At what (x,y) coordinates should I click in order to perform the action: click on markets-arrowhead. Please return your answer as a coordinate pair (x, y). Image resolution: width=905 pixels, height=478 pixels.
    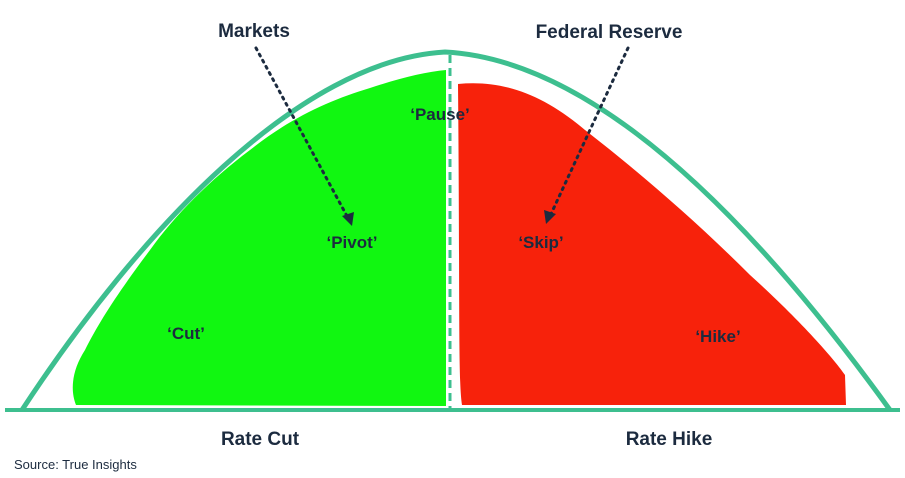
    Looking at the image, I should click on (348, 219).